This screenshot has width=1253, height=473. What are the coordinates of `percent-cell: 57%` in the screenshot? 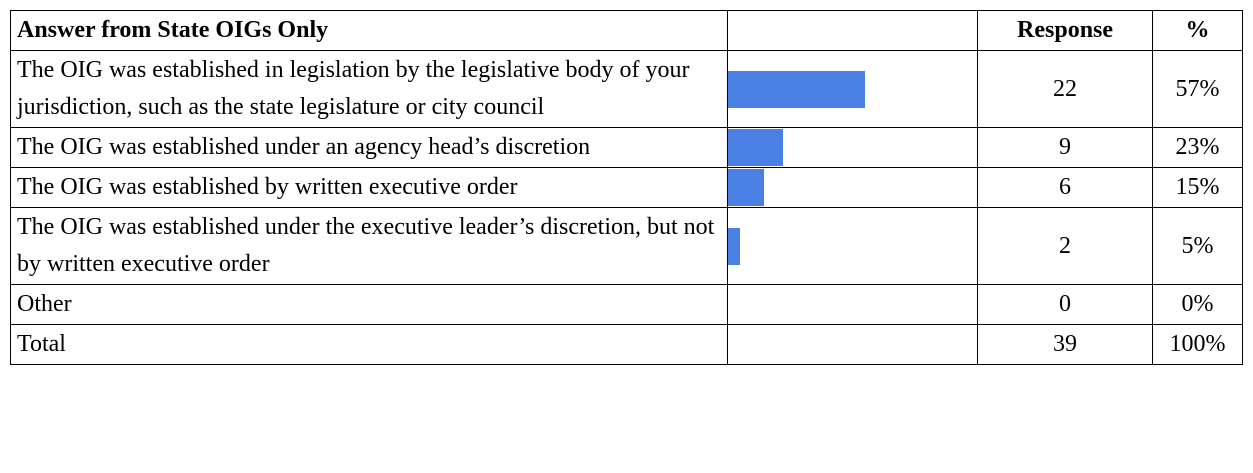 It's located at (1197, 89).